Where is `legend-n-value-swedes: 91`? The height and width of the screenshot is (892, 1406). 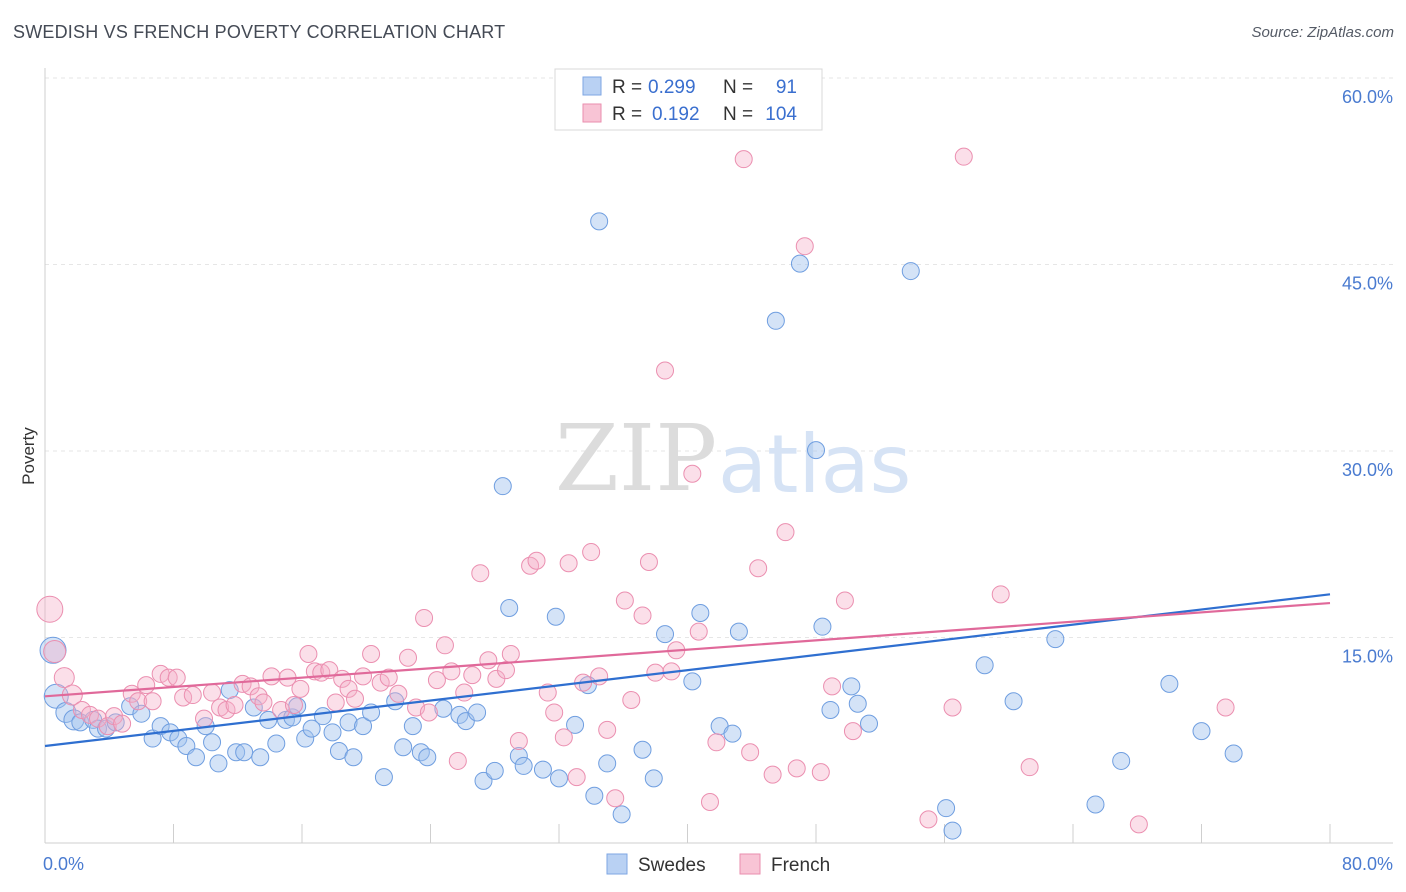 legend-n-value-swedes: 91 is located at coordinates (786, 87).